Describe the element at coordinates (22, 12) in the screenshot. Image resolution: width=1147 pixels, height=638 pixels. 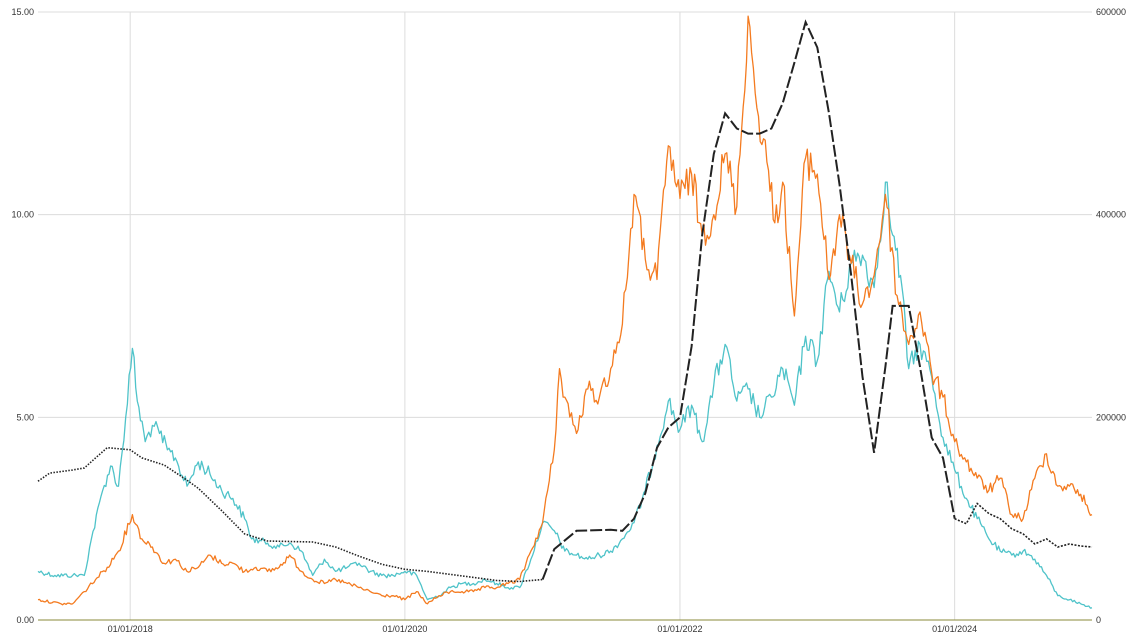
I see `y-left-tick-label: 15.00` at that location.